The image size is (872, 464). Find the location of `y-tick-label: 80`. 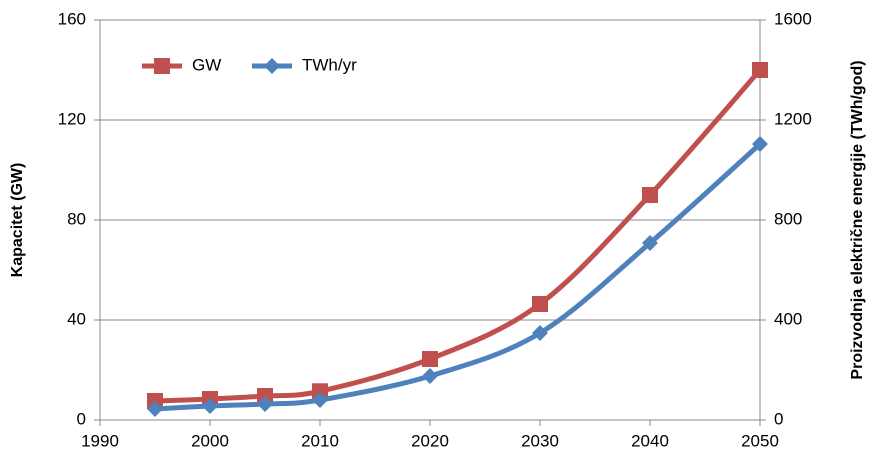

y-tick-label: 80 is located at coordinates (76, 218).